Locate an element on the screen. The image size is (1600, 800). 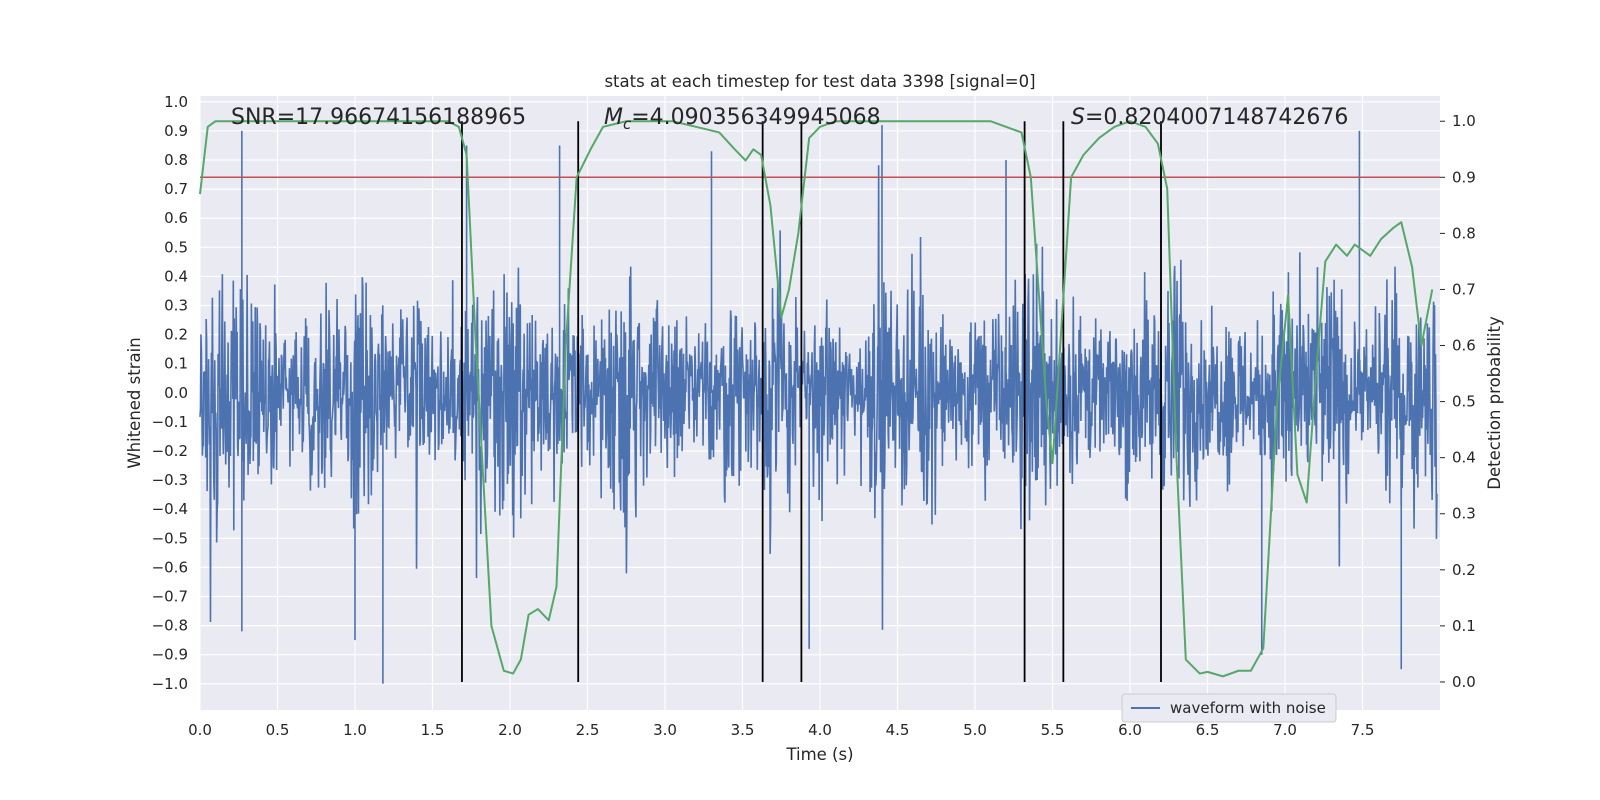
x-axis-label: Time (s) is located at coordinates (819, 754).